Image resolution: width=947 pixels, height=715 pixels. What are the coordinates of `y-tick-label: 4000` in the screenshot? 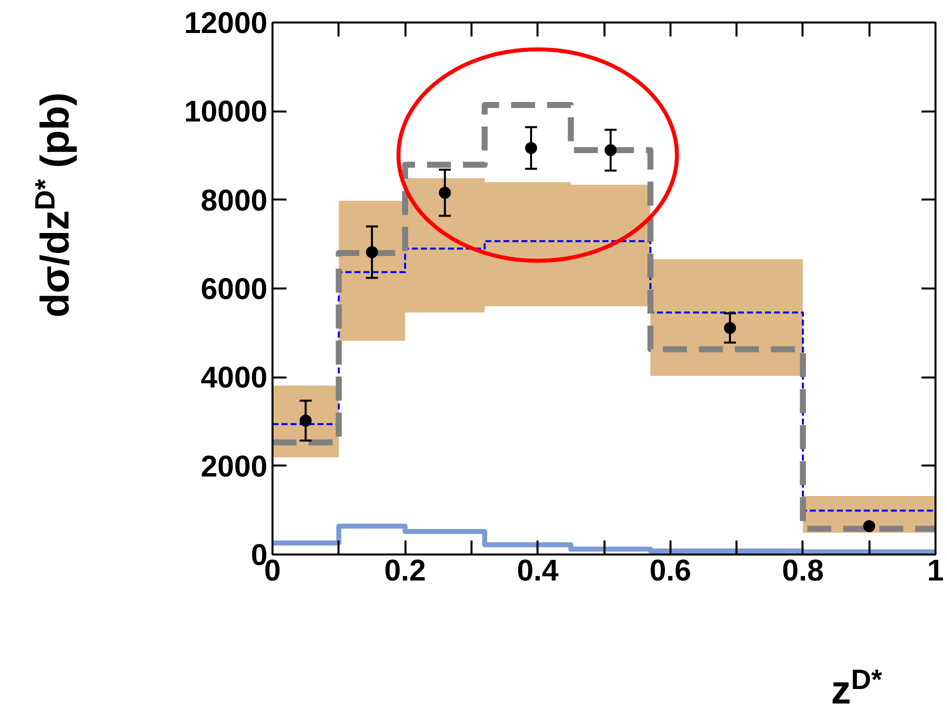 It's located at (234, 378).